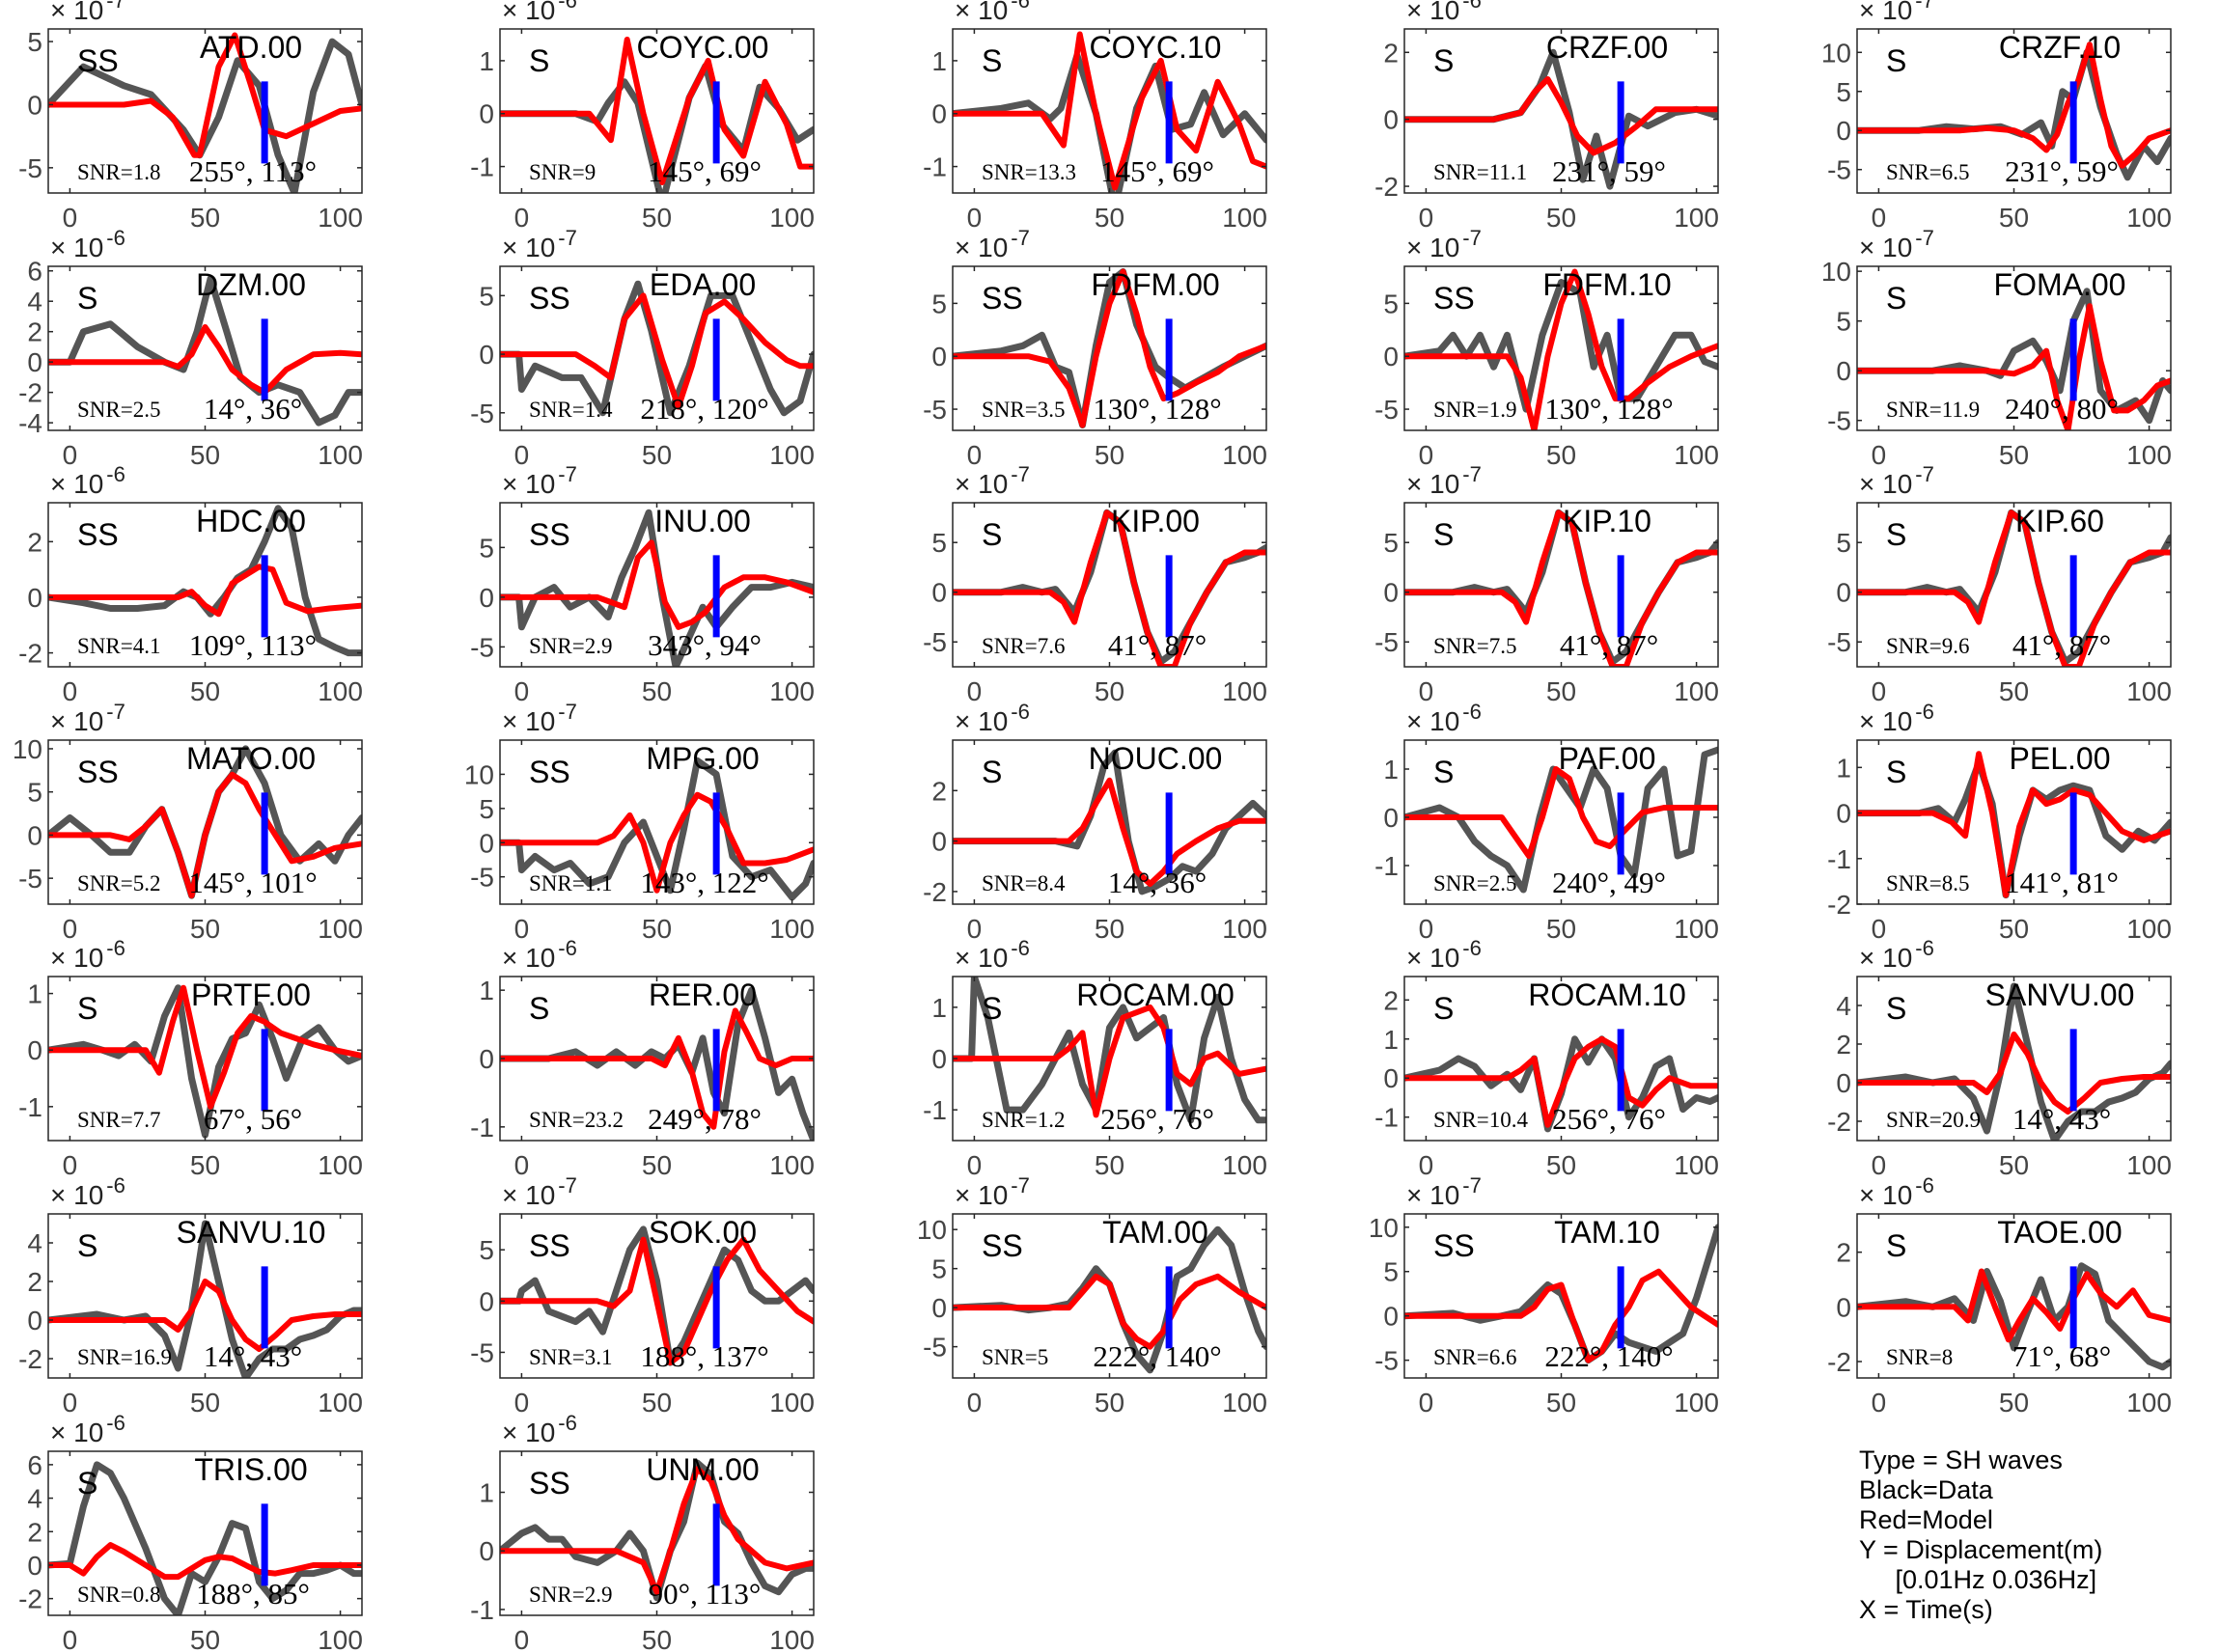 This screenshot has width=2220, height=1652. I want to click on azimuth-label: 130°, 128°, so click(1157, 409).